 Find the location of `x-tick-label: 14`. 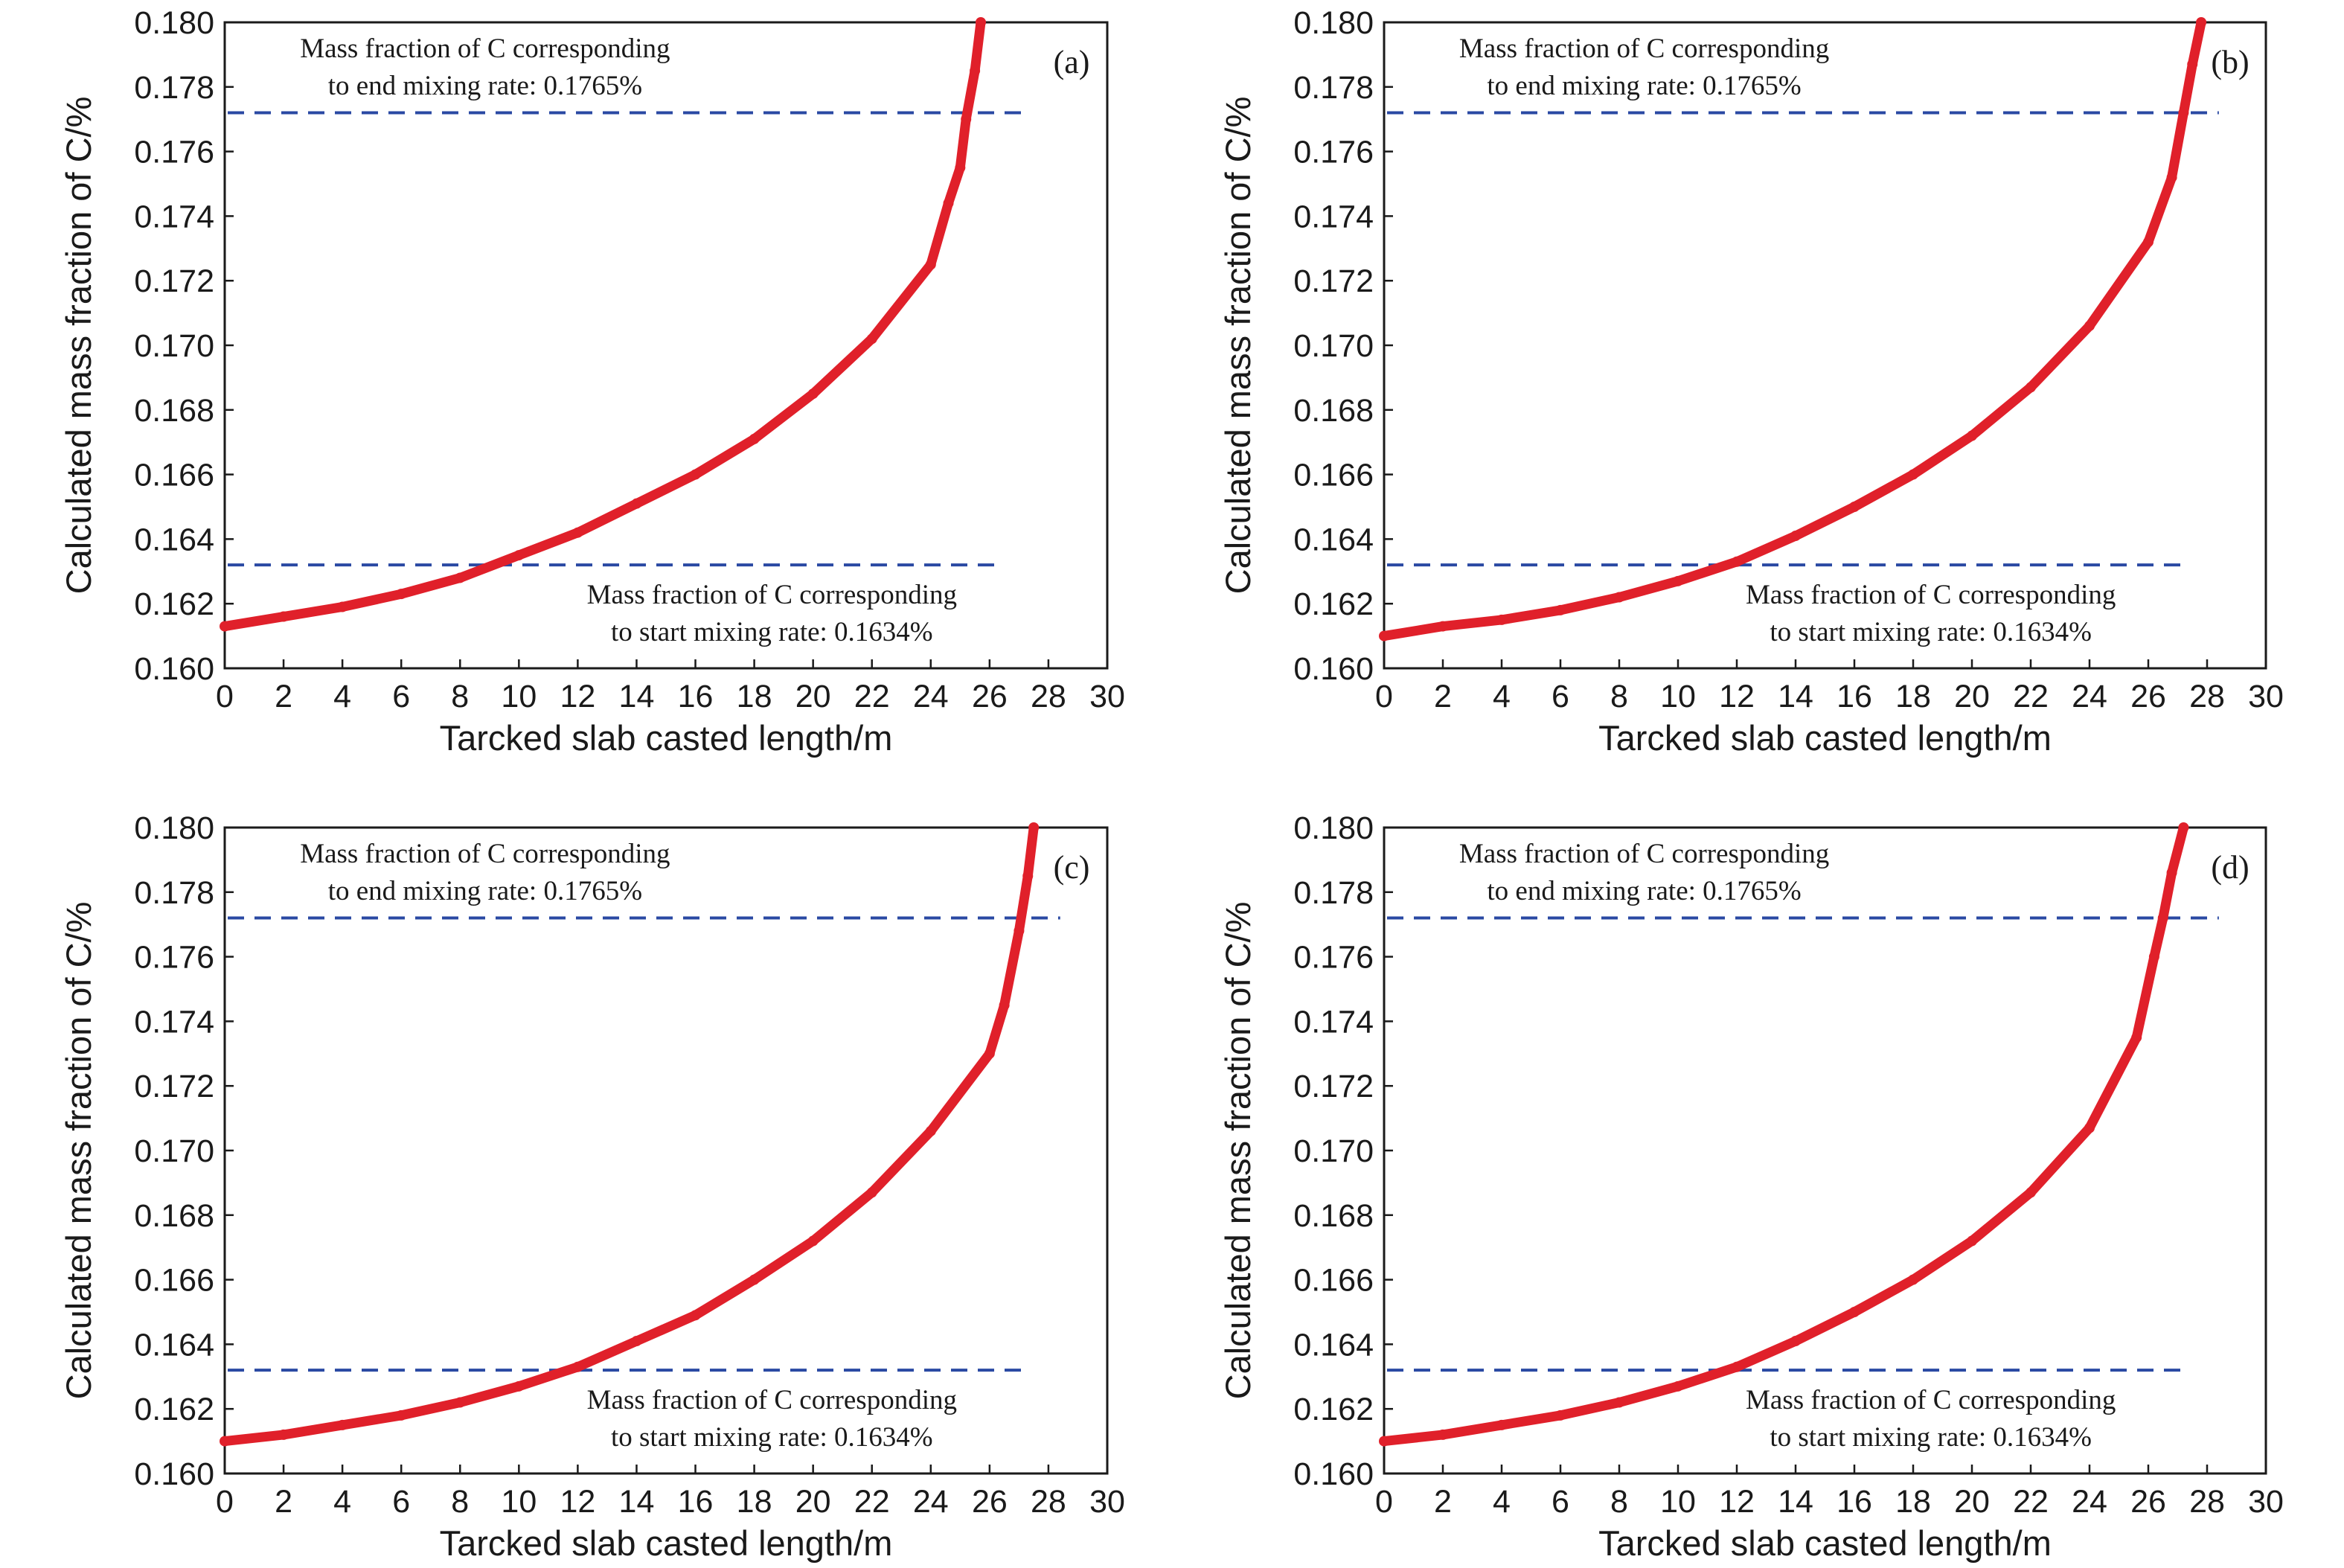

x-tick-label: 14 is located at coordinates (1795, 696).